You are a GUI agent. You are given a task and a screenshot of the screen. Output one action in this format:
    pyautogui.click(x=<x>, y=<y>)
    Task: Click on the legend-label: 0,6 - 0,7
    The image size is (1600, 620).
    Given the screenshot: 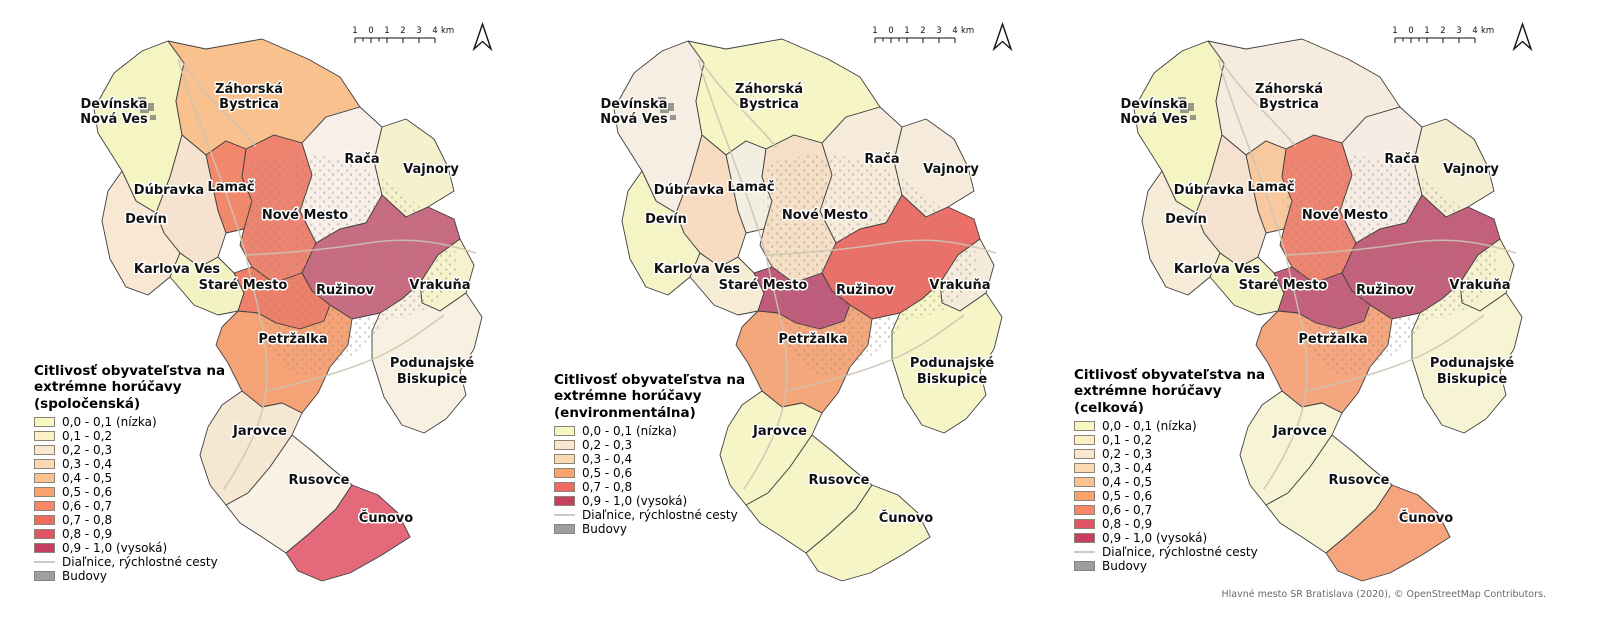 What is the action you would take?
    pyautogui.click(x=87, y=506)
    